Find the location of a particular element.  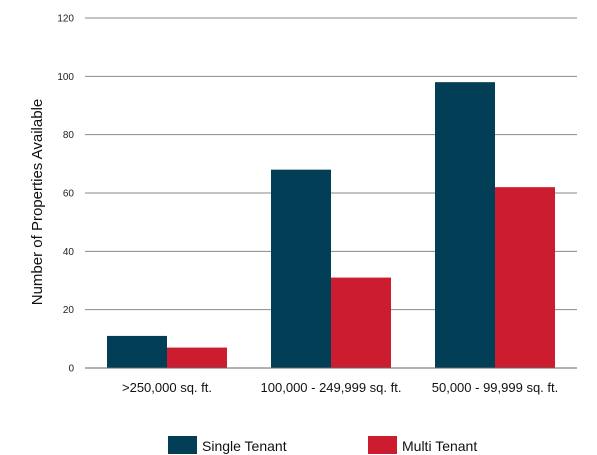

y-tick-label: 100 is located at coordinates (65, 77).